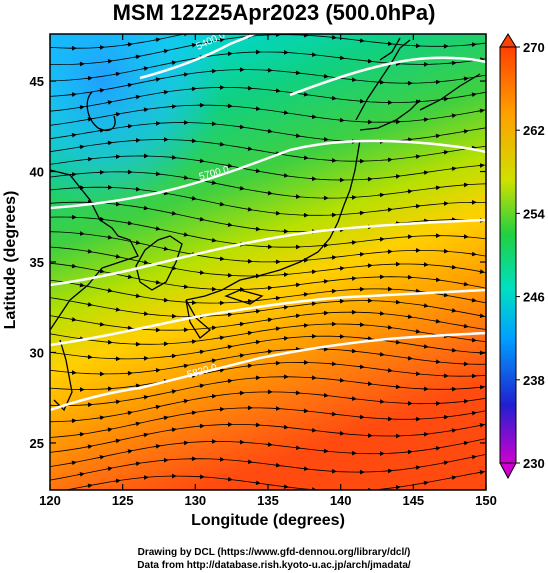 The image size is (548, 573). Describe the element at coordinates (522, 256) in the screenshot. I see `colorbar: 230 238 246 254 262 270` at that location.